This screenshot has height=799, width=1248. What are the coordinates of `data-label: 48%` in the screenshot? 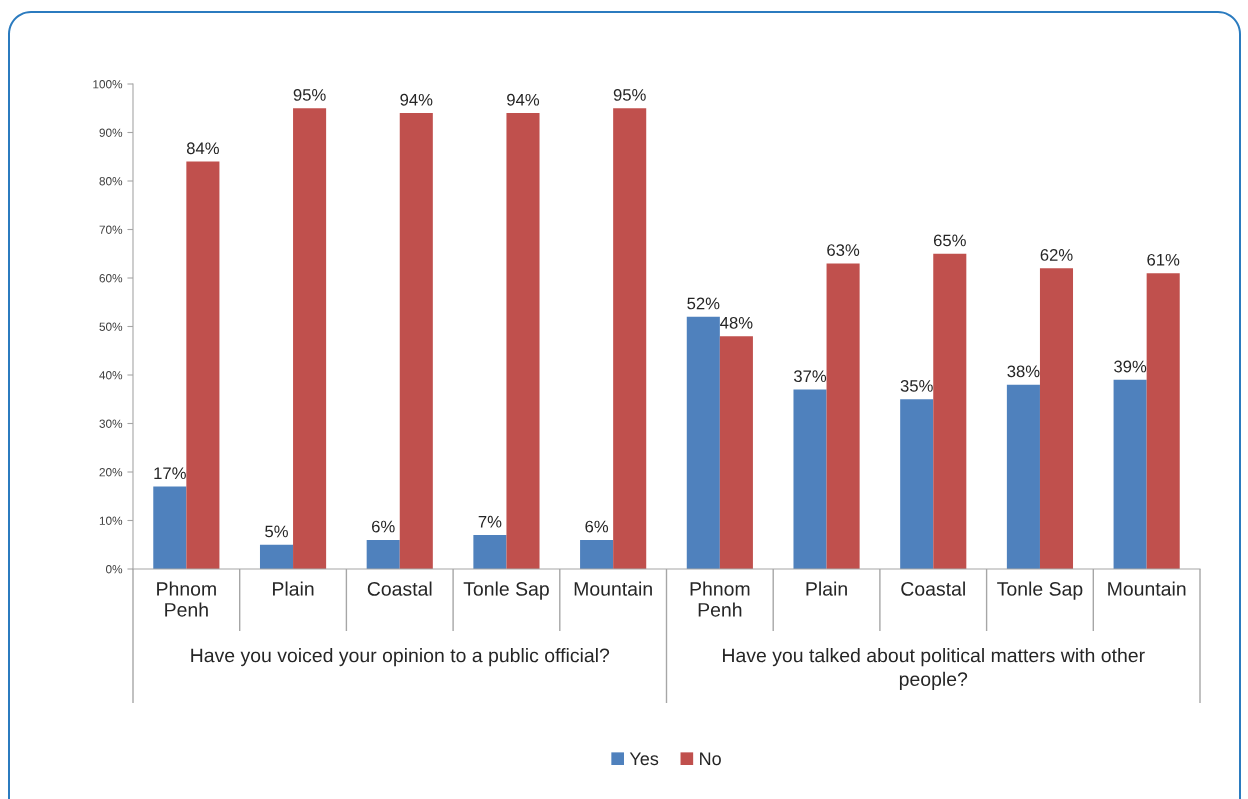 It's located at (736, 322).